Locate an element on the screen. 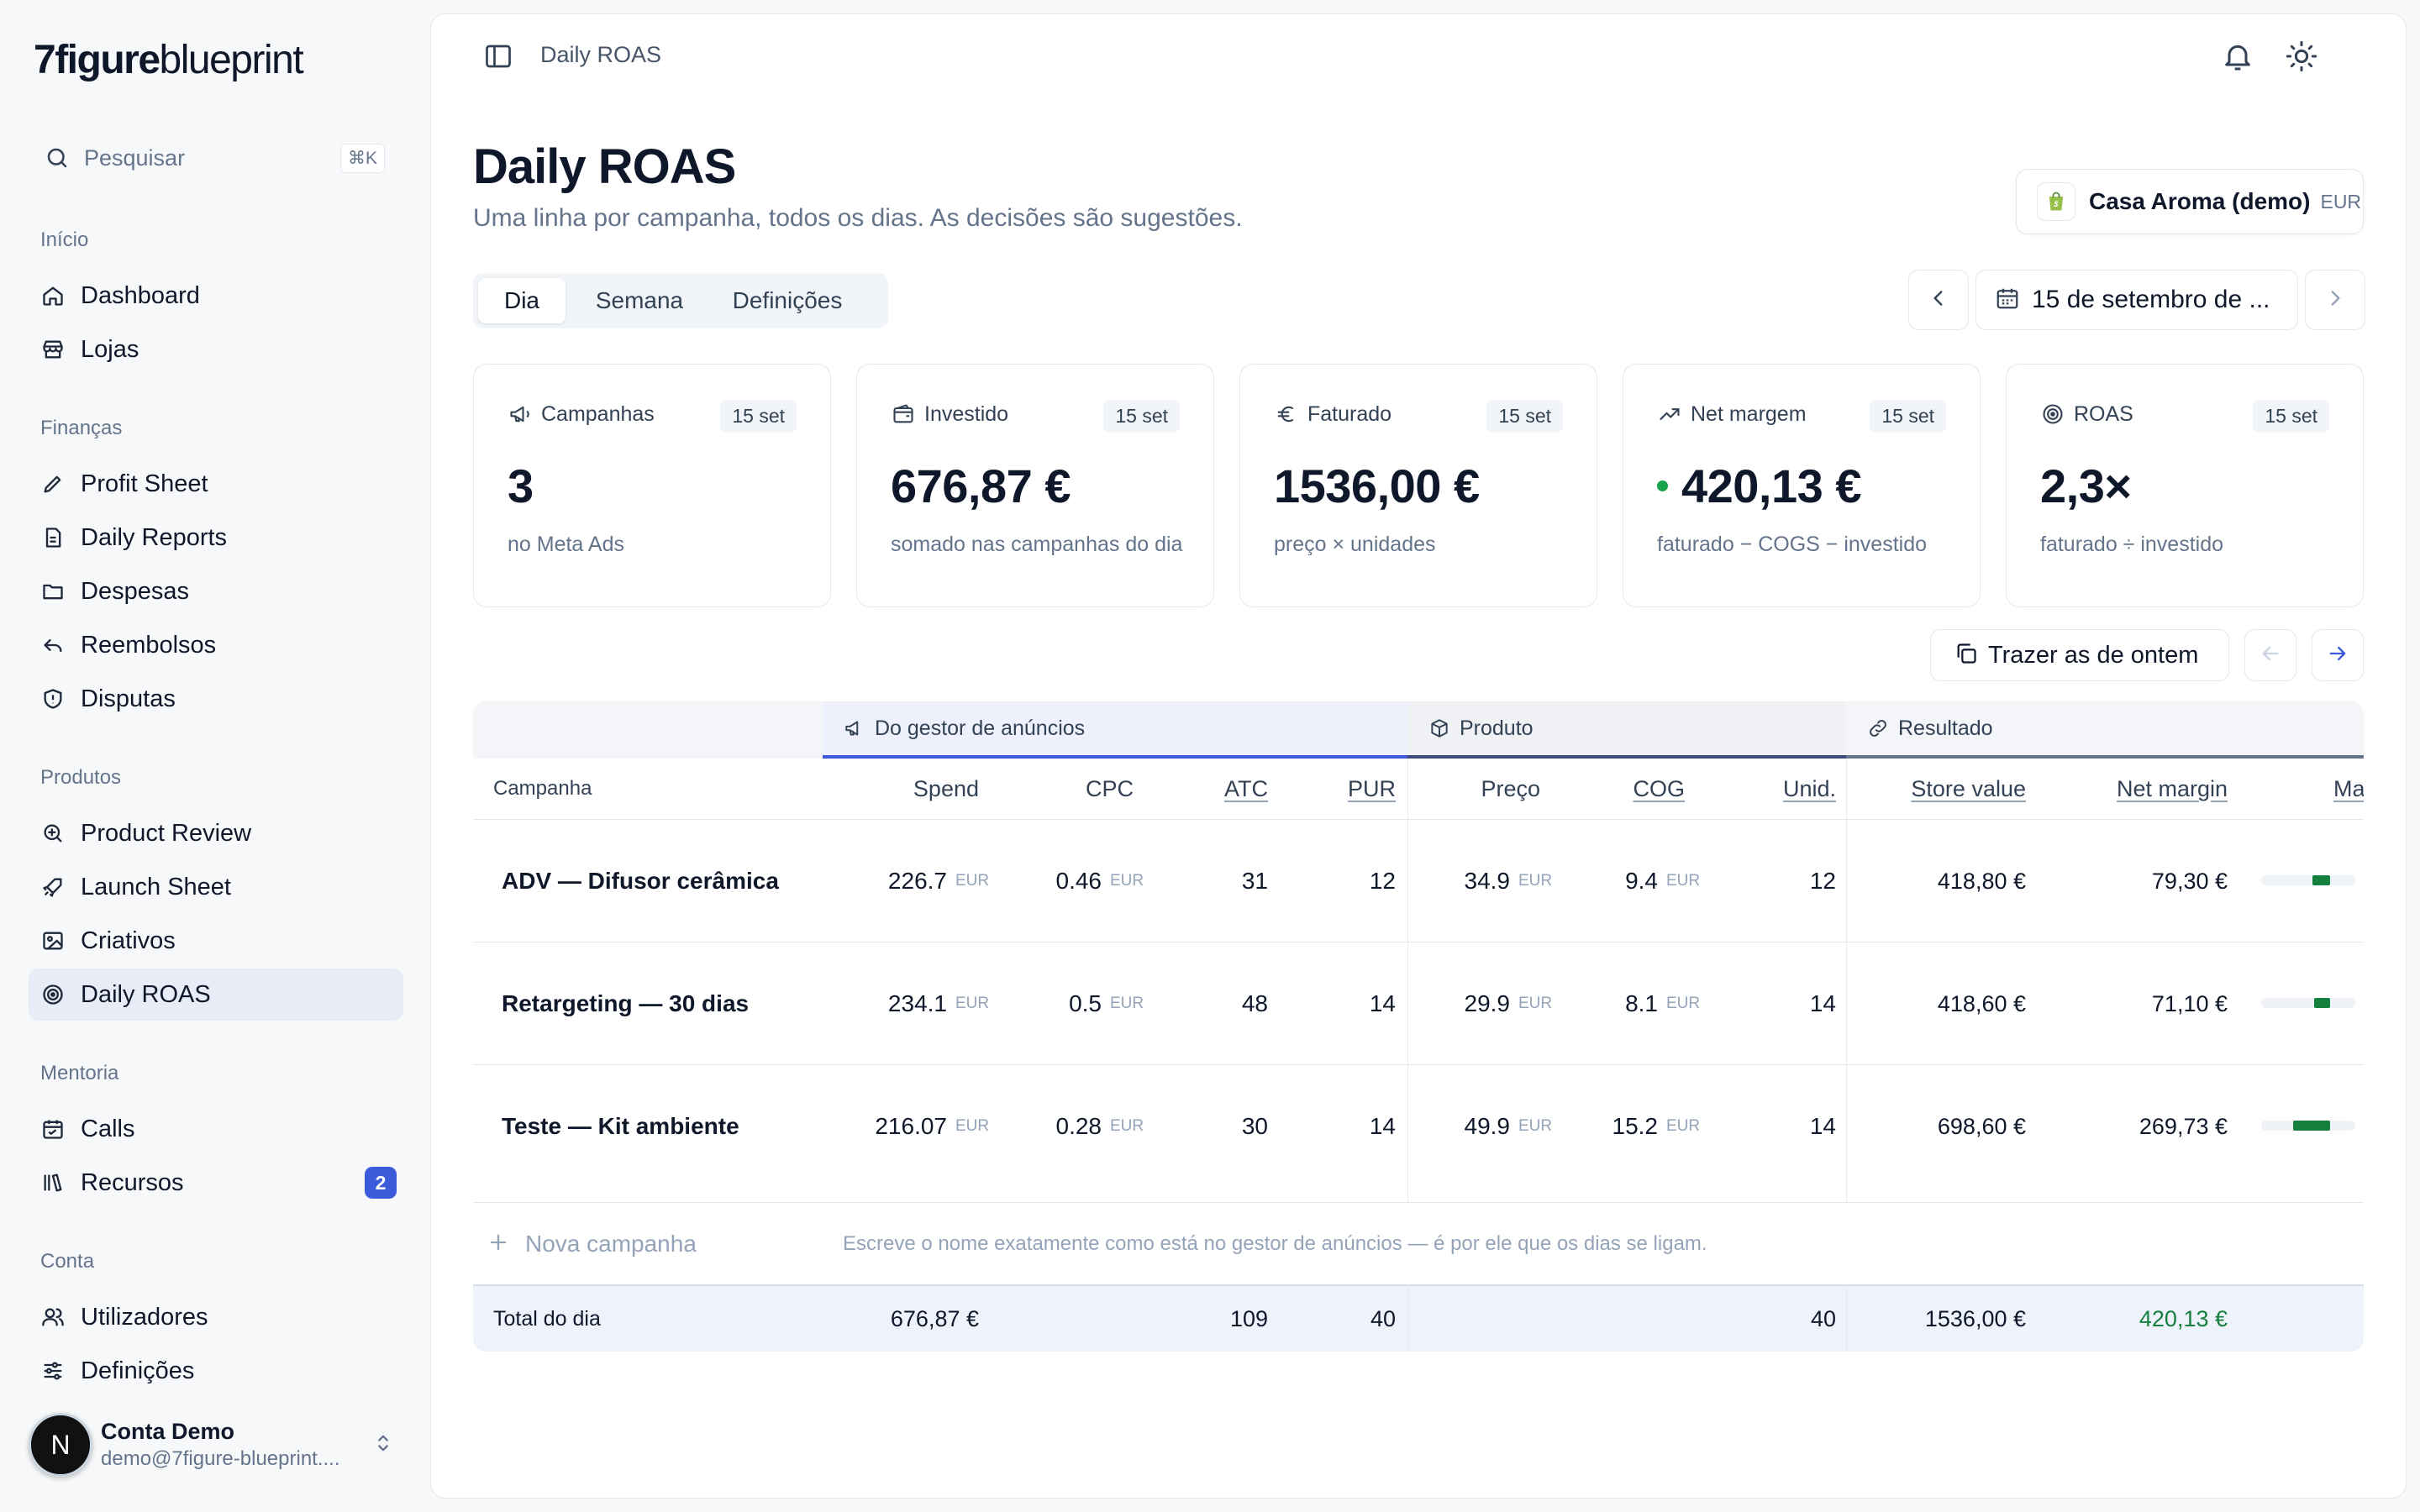  brand-logo-light: blueprint is located at coordinates (232, 60).